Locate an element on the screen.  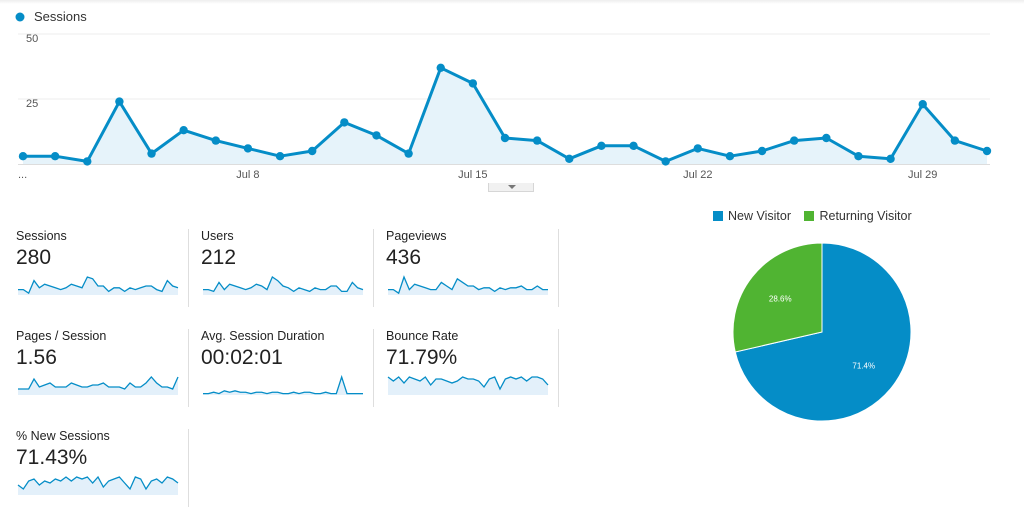
metric-sessions: Sessions 280 is located at coordinates (102, 268).